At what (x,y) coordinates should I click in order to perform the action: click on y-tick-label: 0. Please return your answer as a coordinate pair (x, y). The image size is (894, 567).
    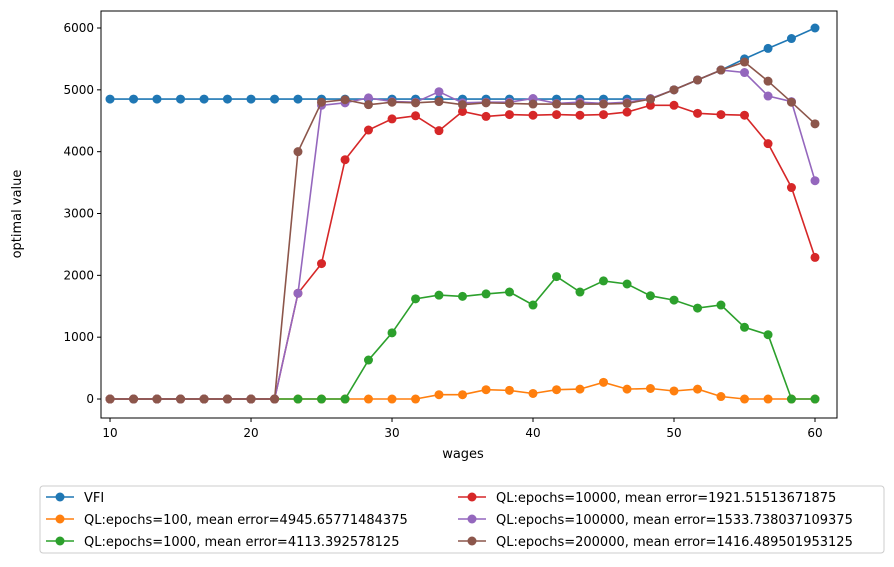
    Looking at the image, I should click on (90, 399).